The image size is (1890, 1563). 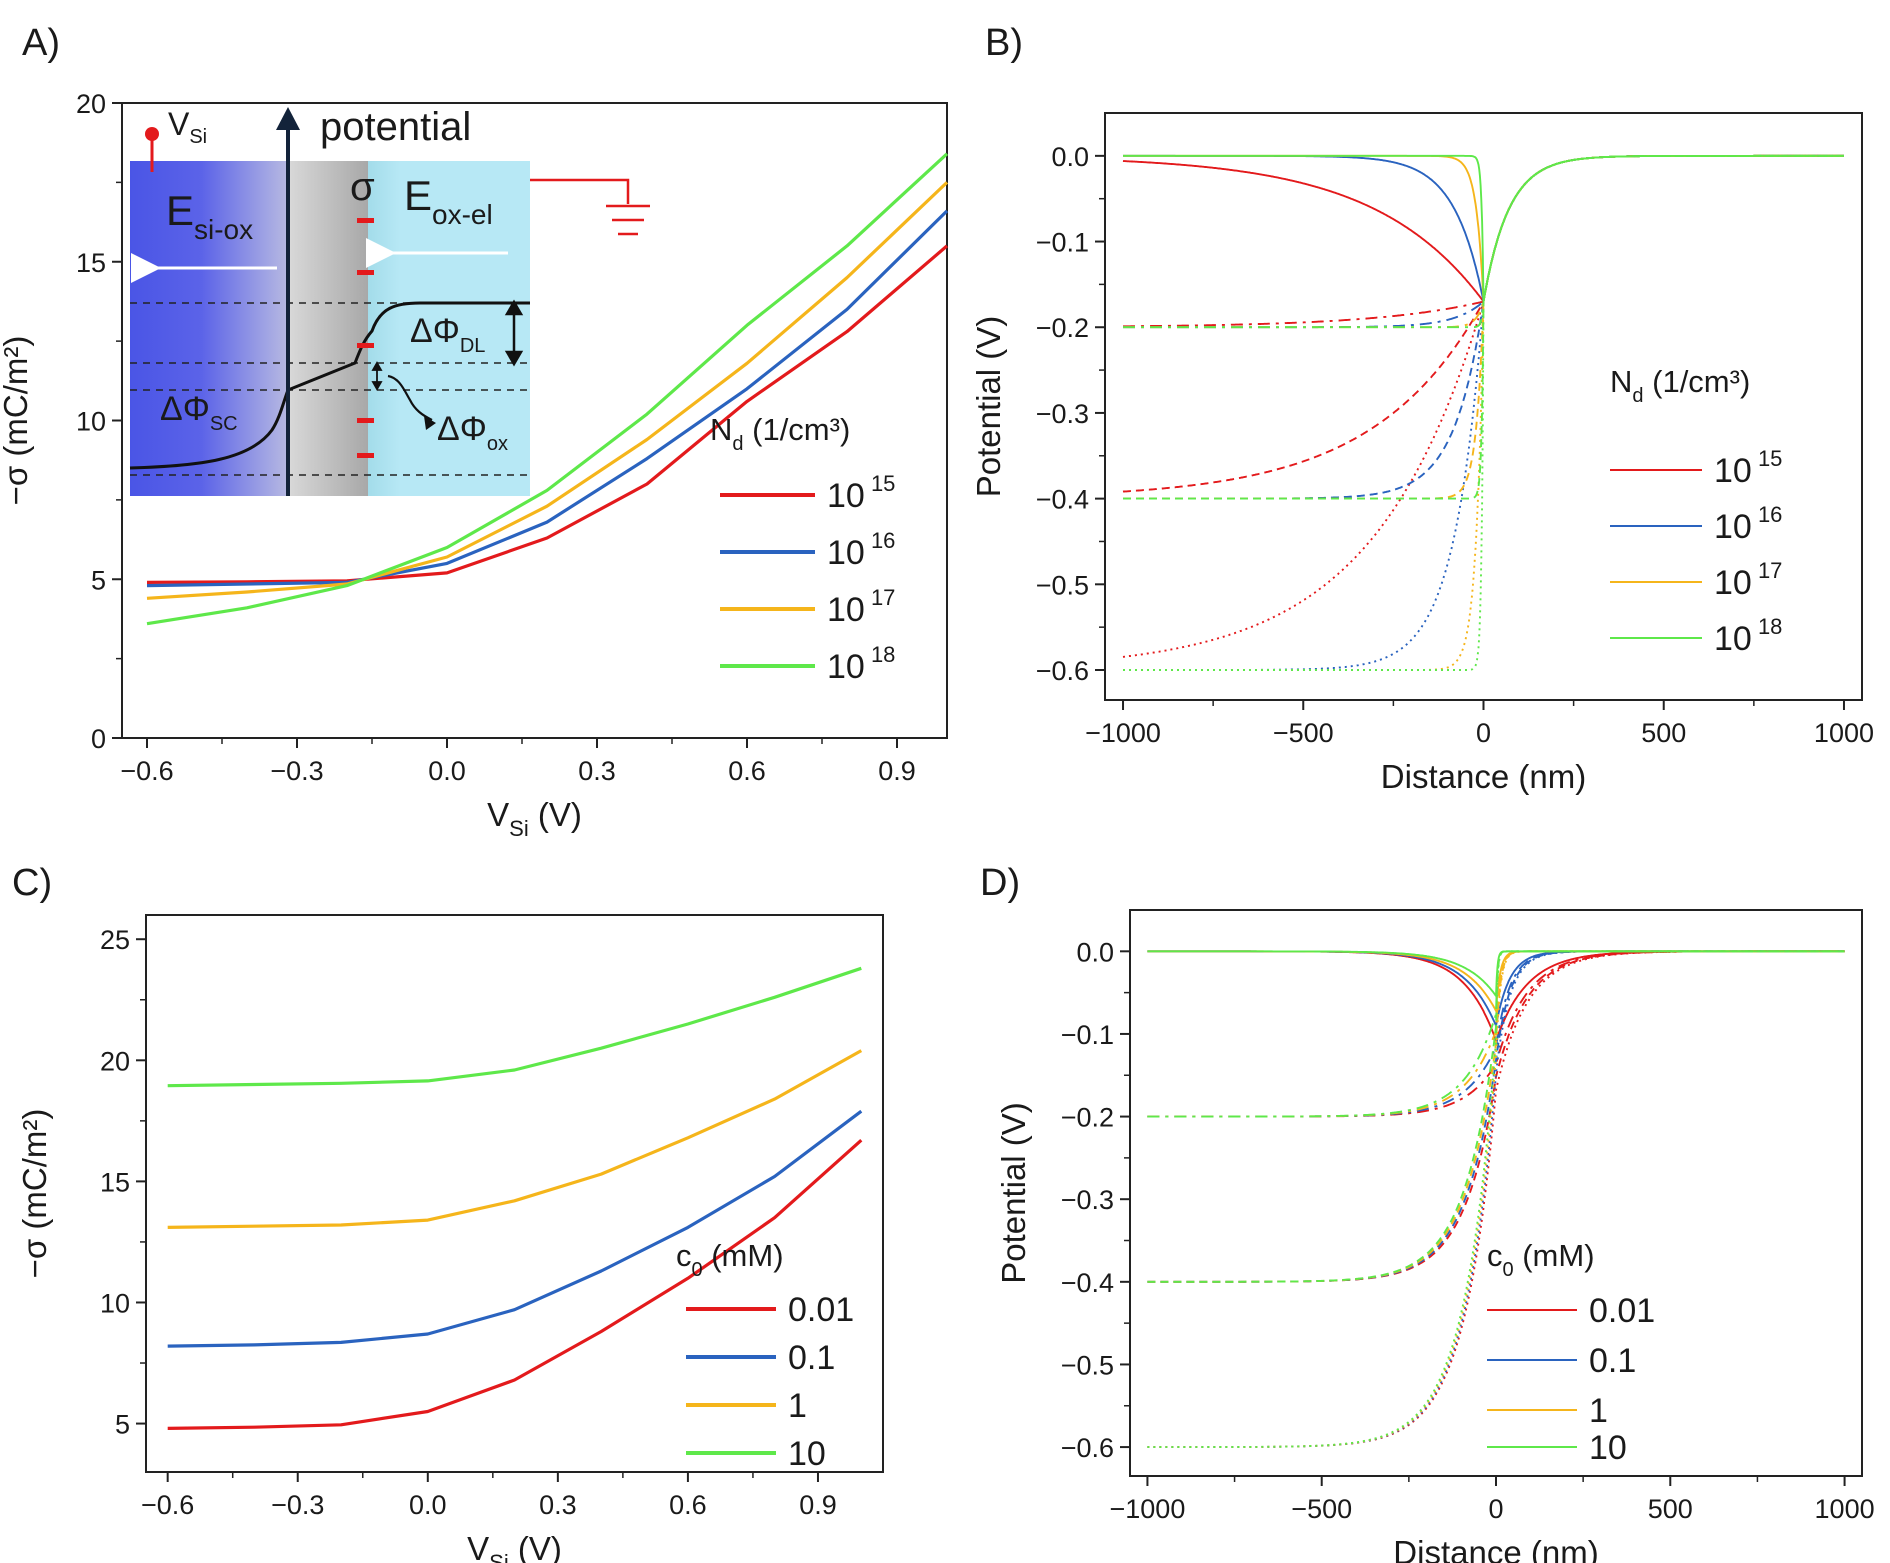 I want to click on ox-pointer-arrowhead, so click(x=430, y=423).